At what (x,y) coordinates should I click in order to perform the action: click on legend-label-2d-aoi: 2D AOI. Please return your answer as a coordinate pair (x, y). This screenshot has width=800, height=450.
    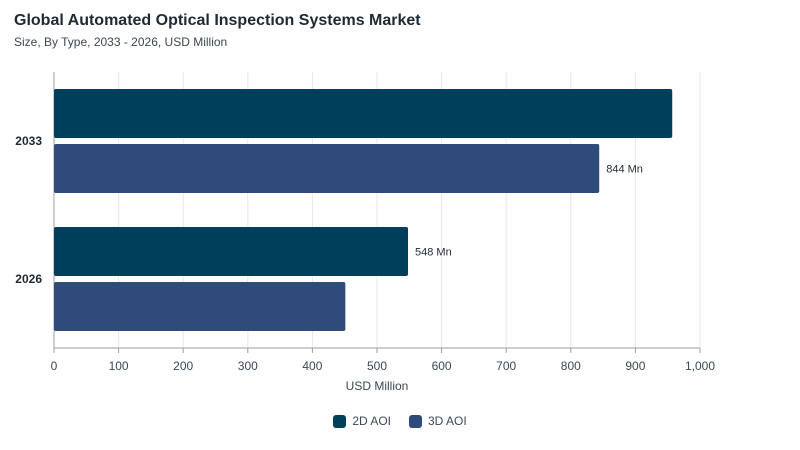
    Looking at the image, I should click on (371, 421).